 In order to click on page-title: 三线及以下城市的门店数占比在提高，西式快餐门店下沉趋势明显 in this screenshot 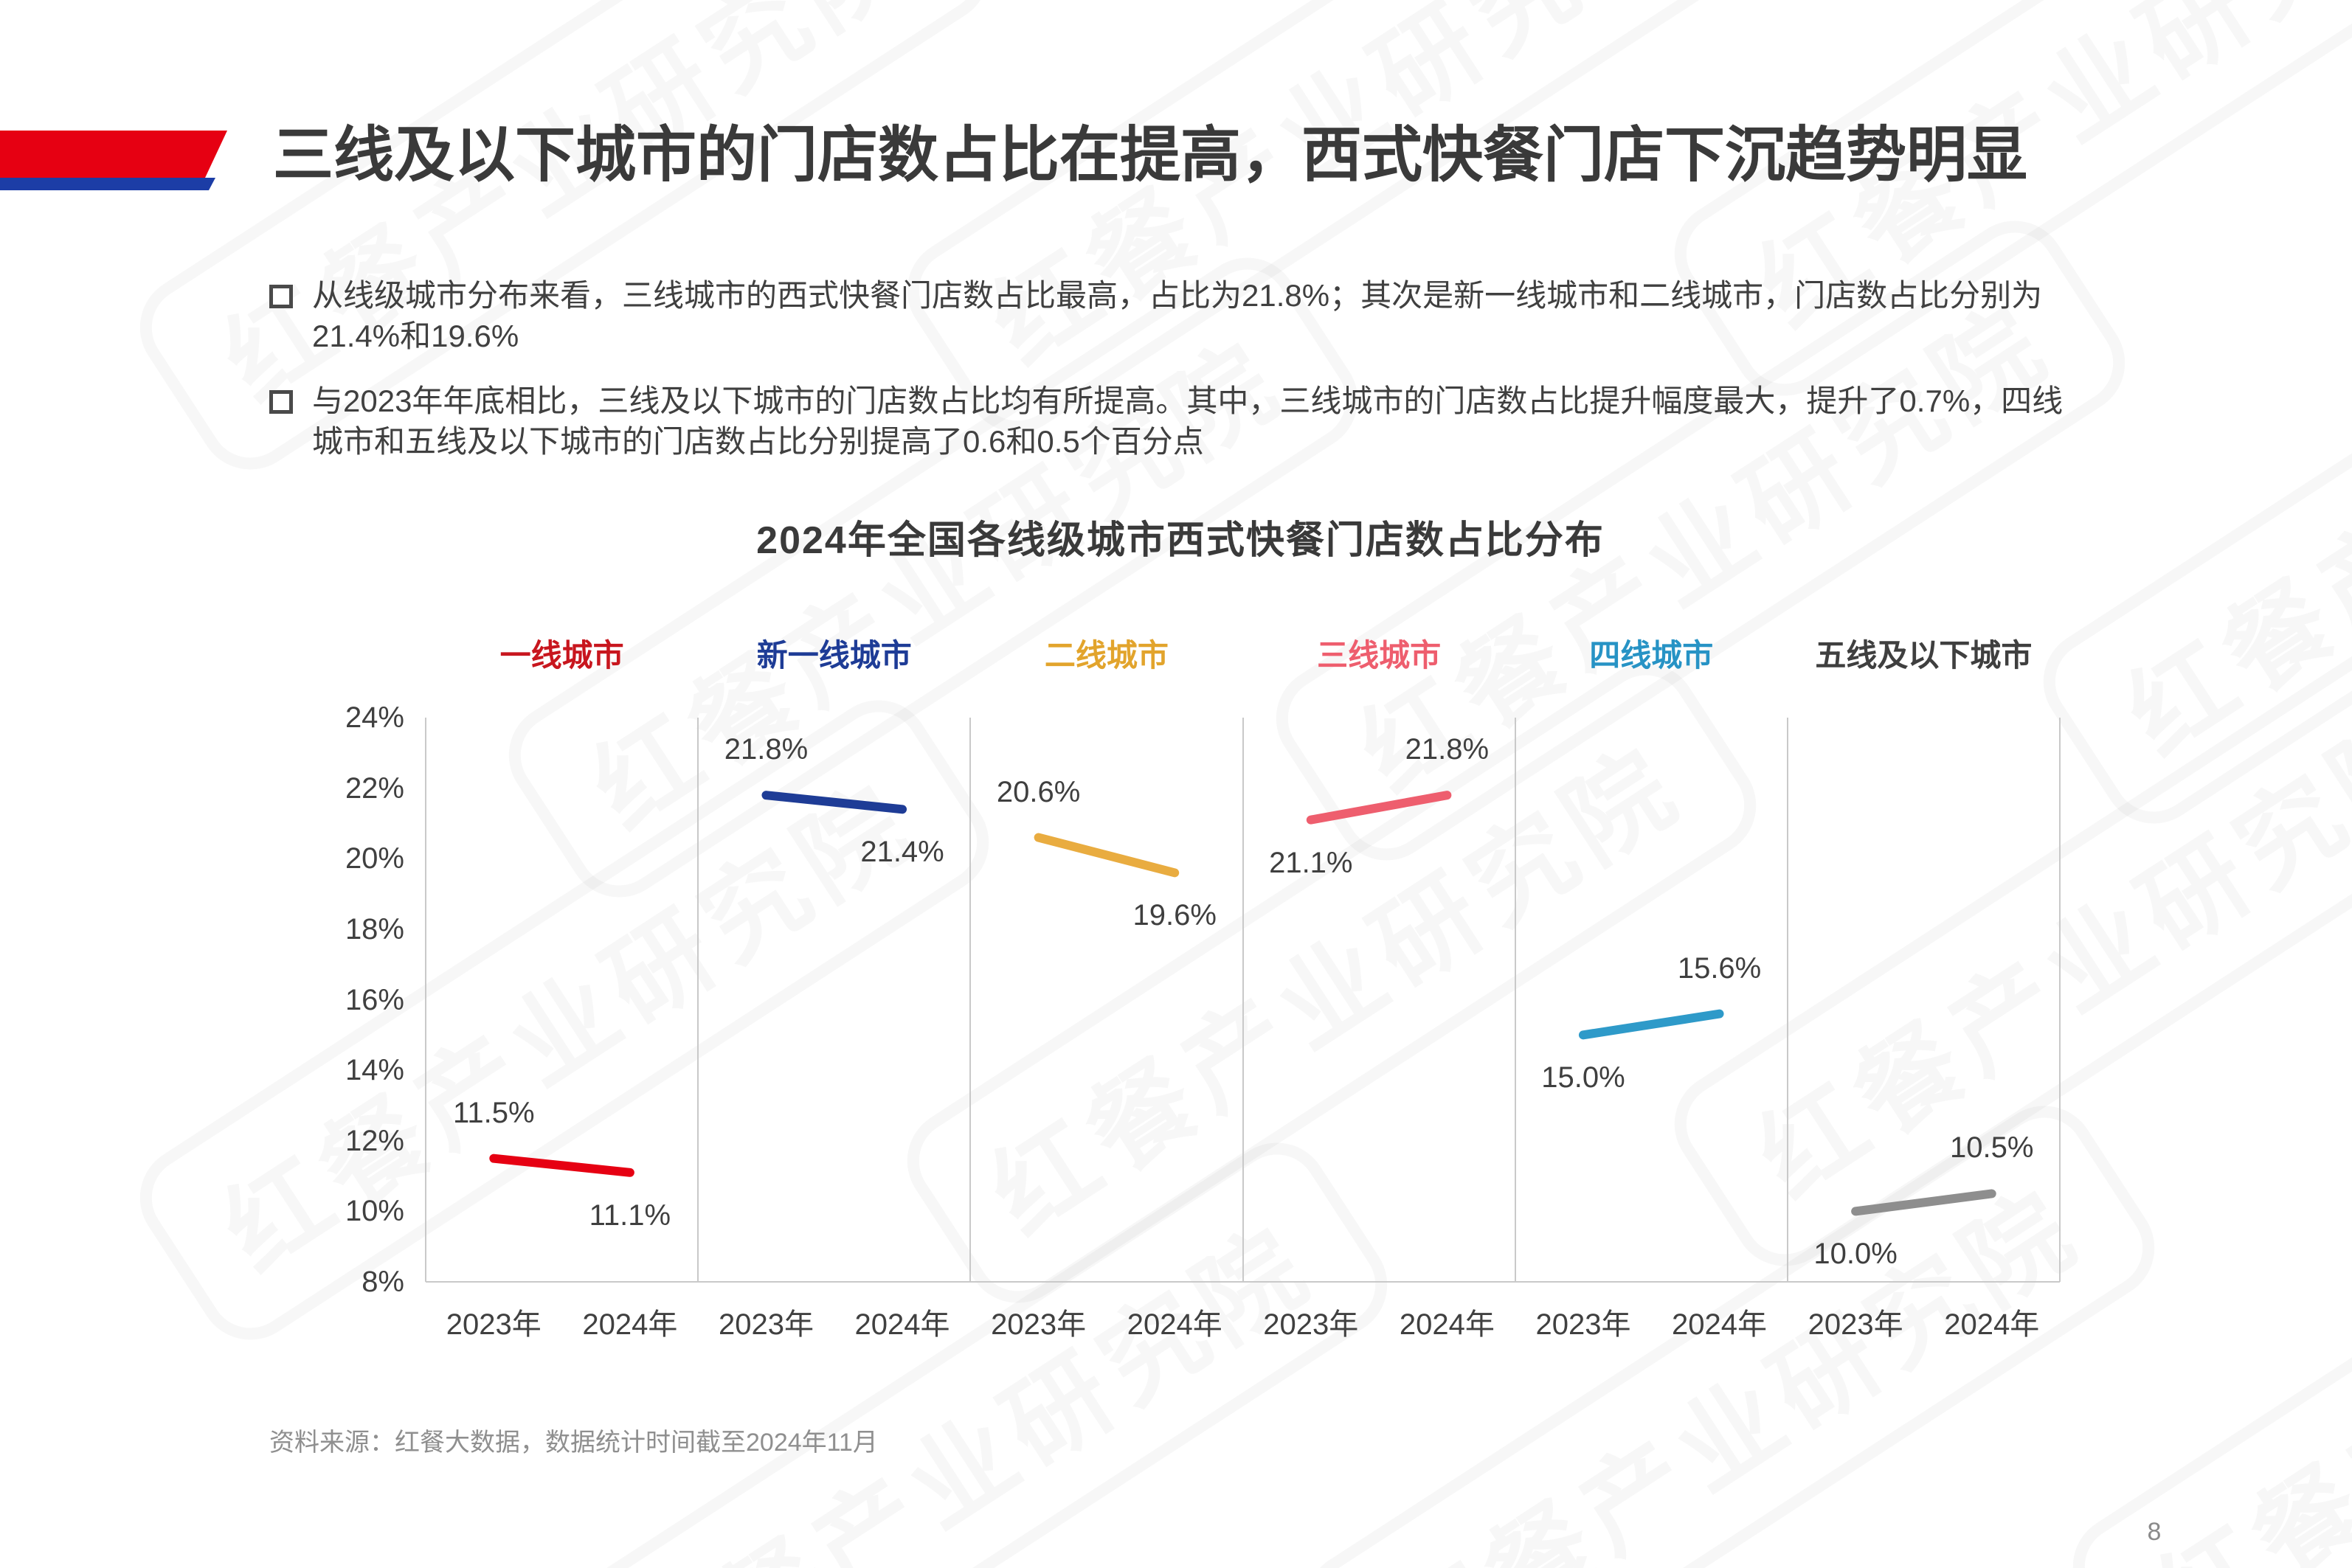, I will do `click(1150, 155)`.